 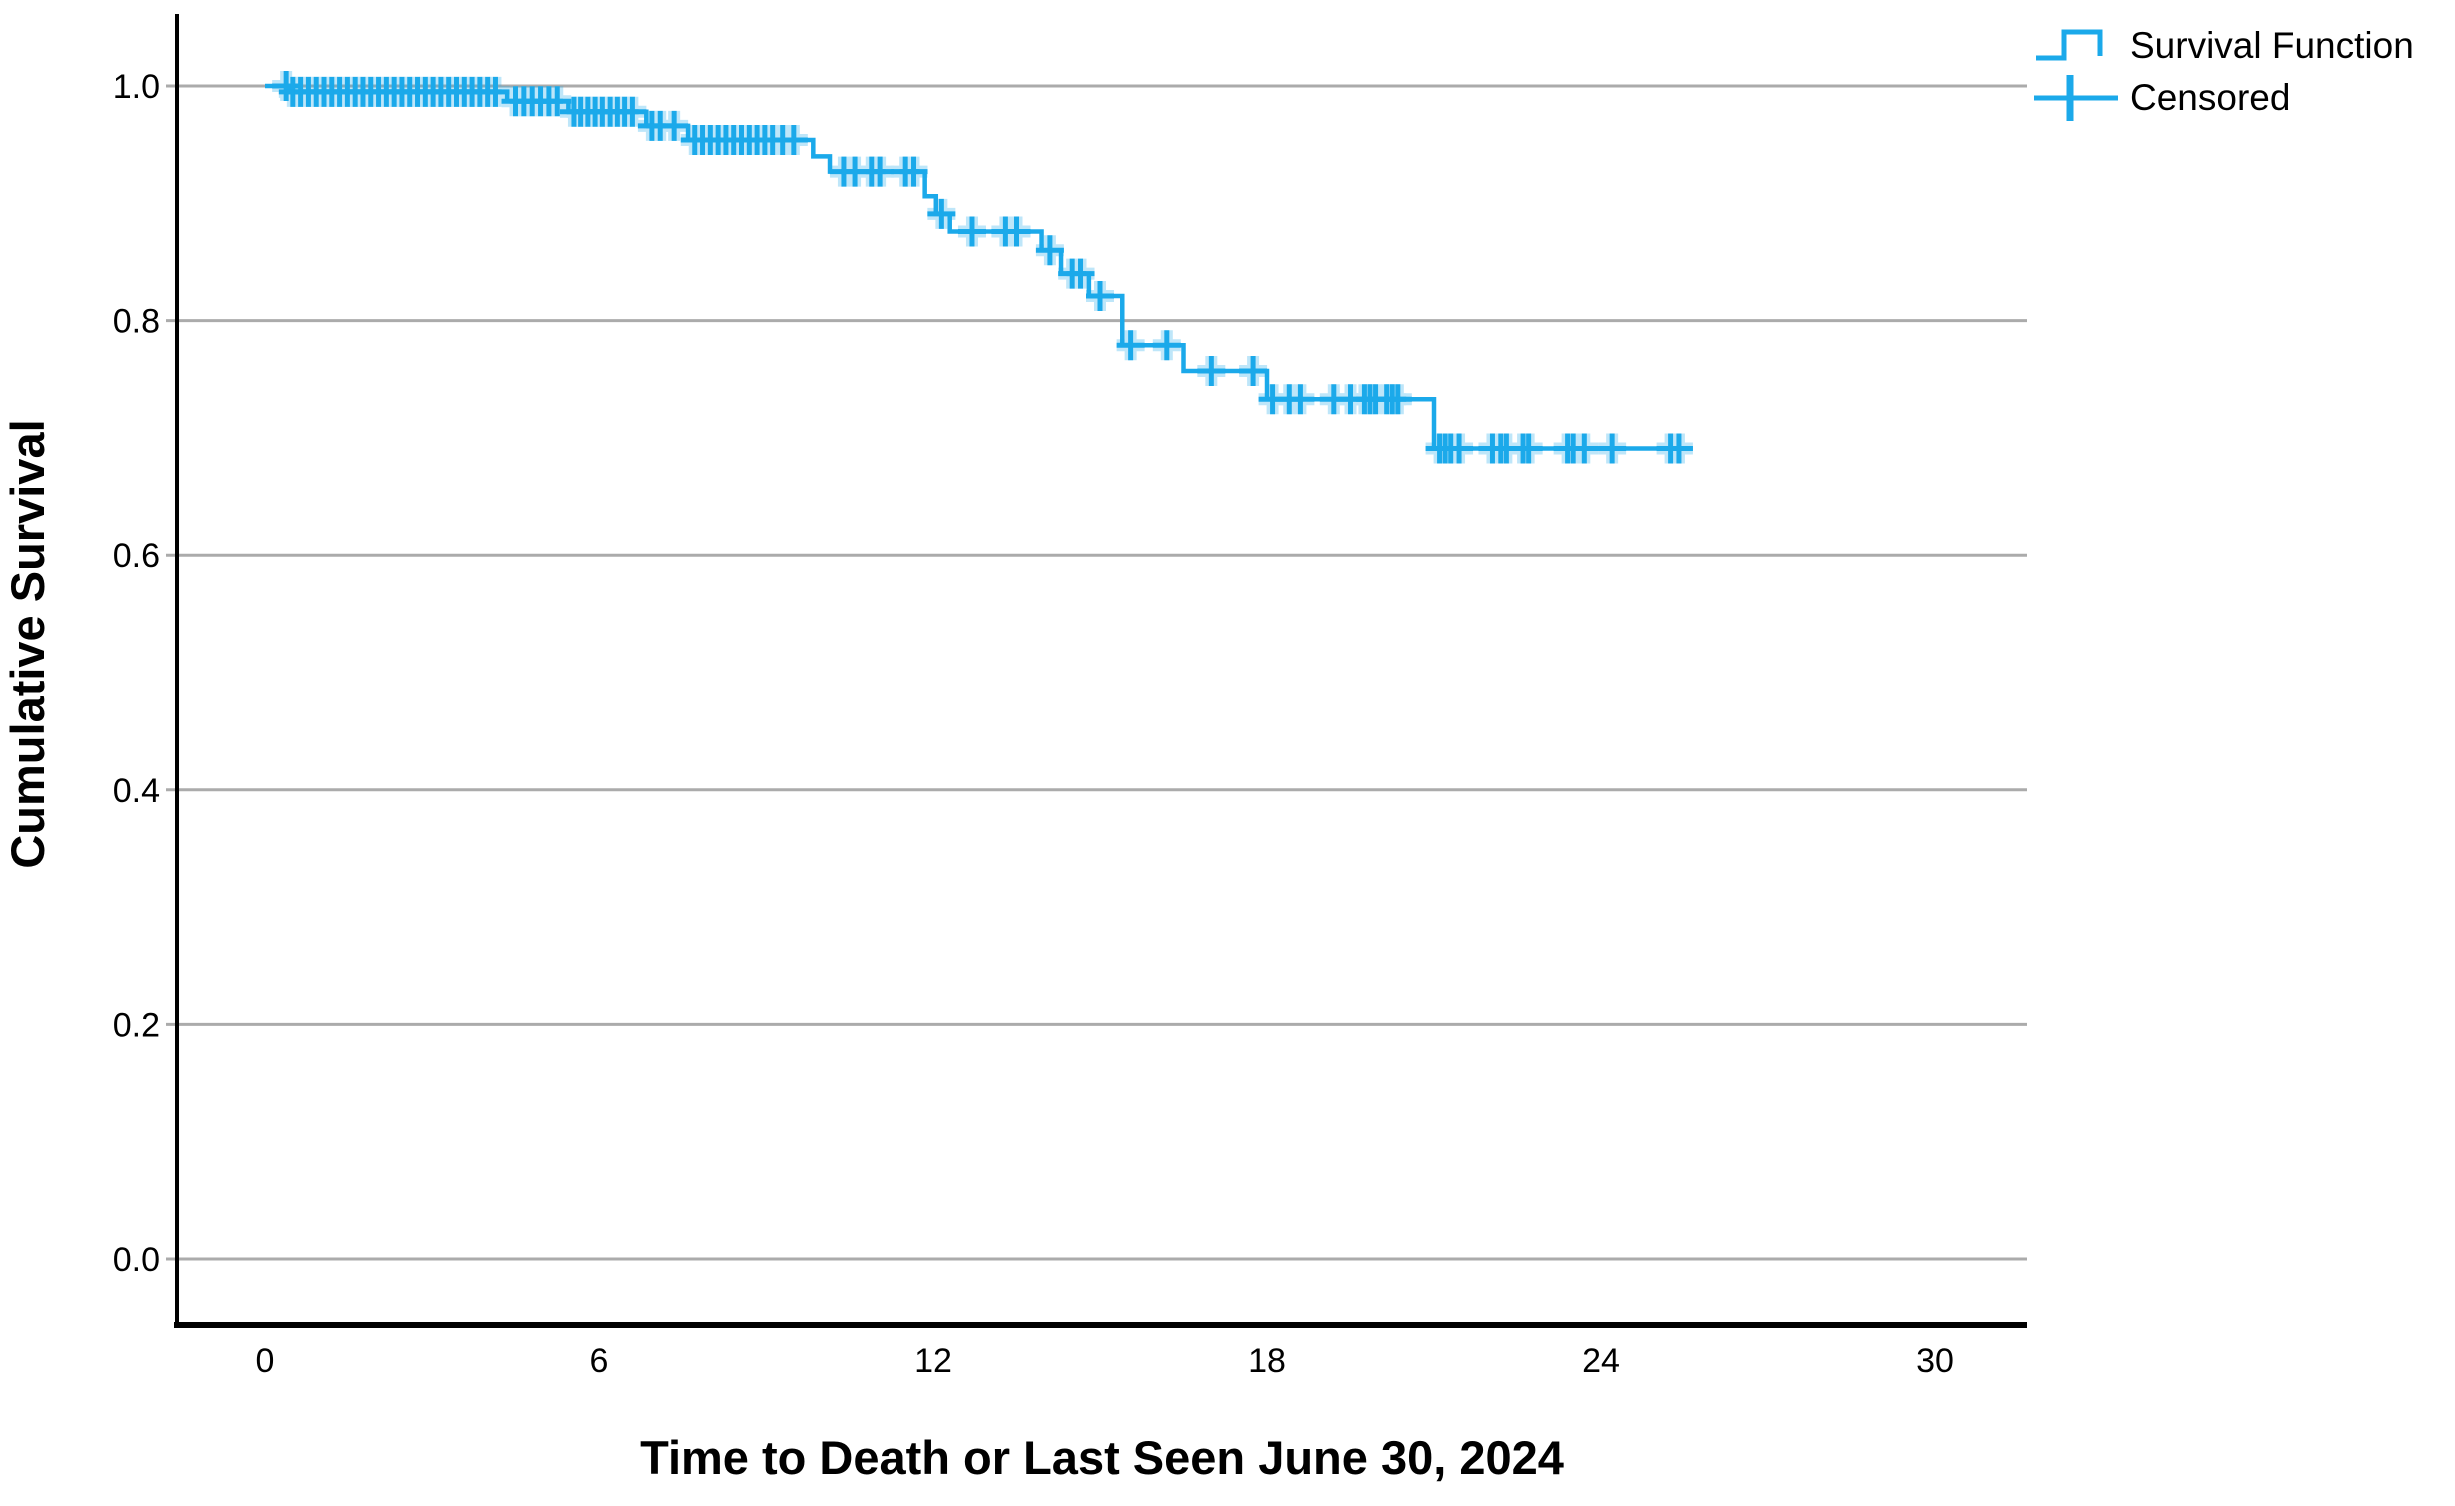 What do you see at coordinates (1601, 1361) in the screenshot?
I see `x-tick-label: 24` at bounding box center [1601, 1361].